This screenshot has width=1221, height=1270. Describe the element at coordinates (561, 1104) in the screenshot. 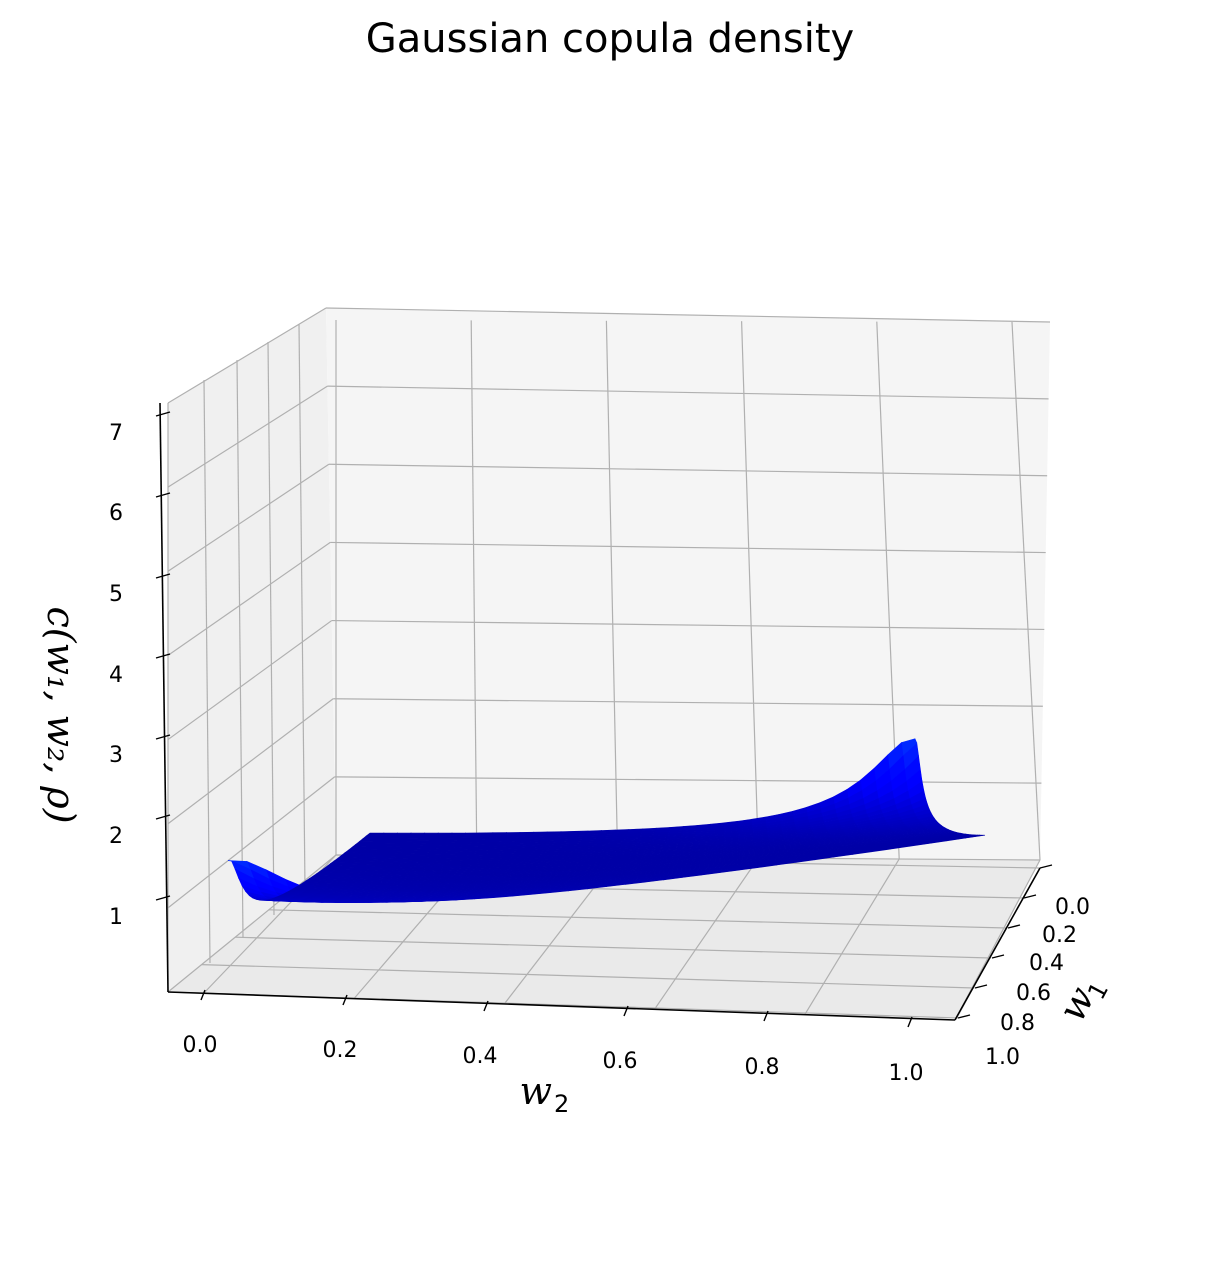

I see `x-axis-label-sub: 2` at that location.